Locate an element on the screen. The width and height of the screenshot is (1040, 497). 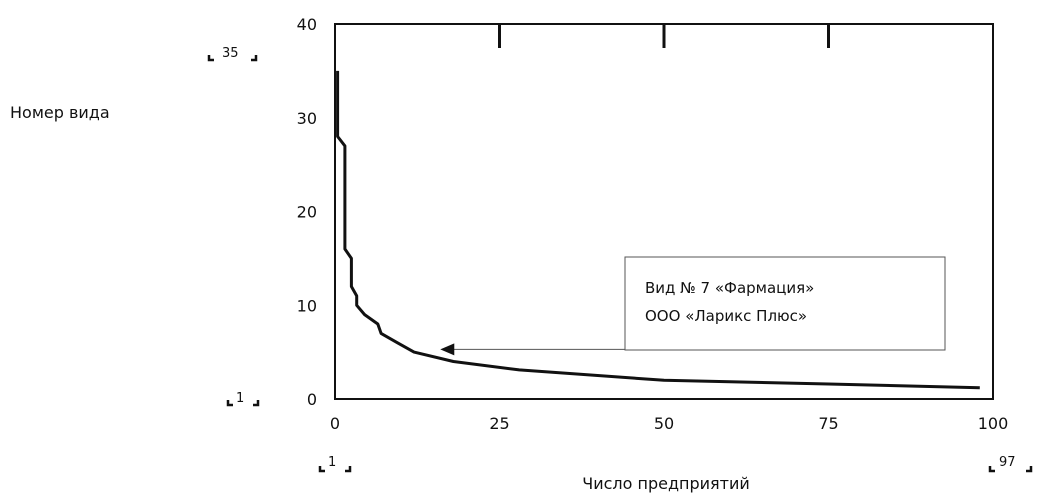
corner-mark-x-left: 1 is located at coordinates (335, 464).